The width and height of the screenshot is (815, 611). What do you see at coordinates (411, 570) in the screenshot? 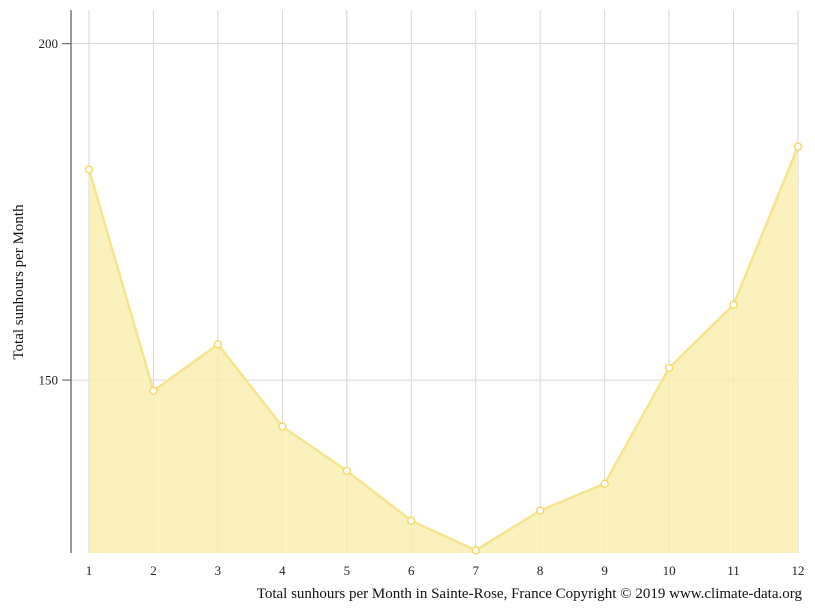
I see `x-tick-label-6: 6` at bounding box center [411, 570].